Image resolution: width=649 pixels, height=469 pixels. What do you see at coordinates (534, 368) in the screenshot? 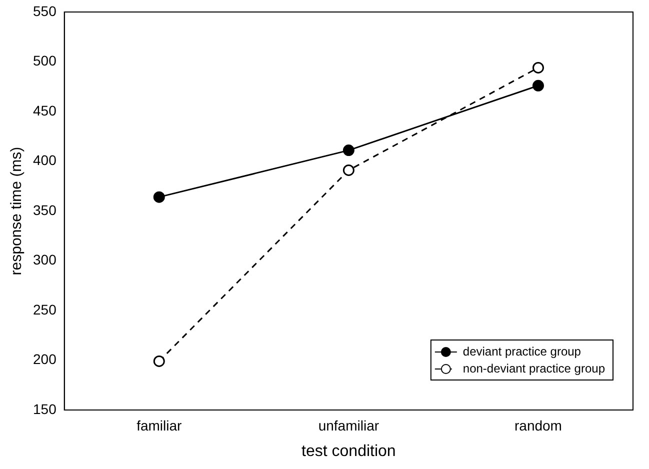
I see `legend-label: non-deviant practice group` at bounding box center [534, 368].